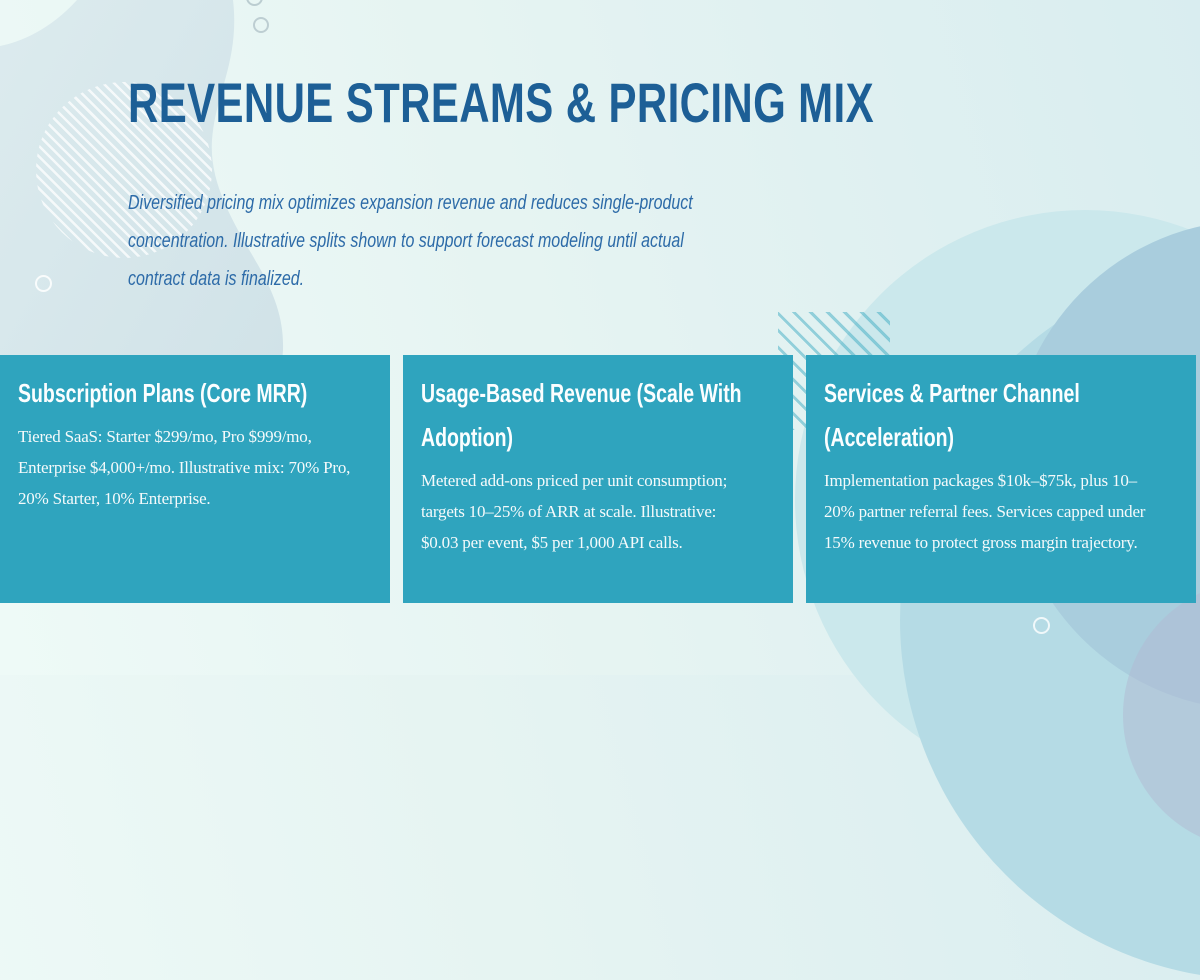  What do you see at coordinates (552, 542) in the screenshot?
I see `card-body-line: $0.03 per event, $5 per 1,000 API calls.` at bounding box center [552, 542].